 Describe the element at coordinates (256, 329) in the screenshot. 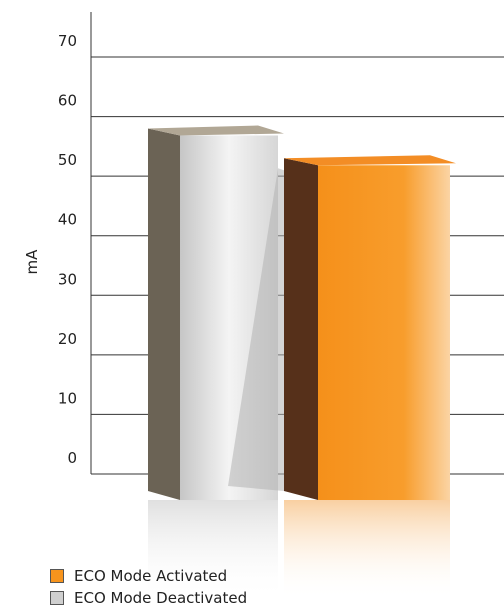

I see `bar-cast-shadow` at that location.